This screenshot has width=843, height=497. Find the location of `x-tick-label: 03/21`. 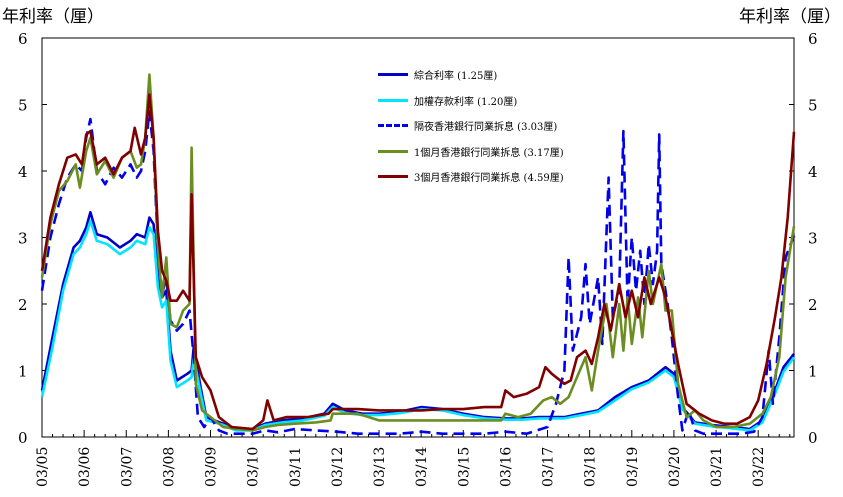

x-tick-label: 03/21 is located at coordinates (717, 467).